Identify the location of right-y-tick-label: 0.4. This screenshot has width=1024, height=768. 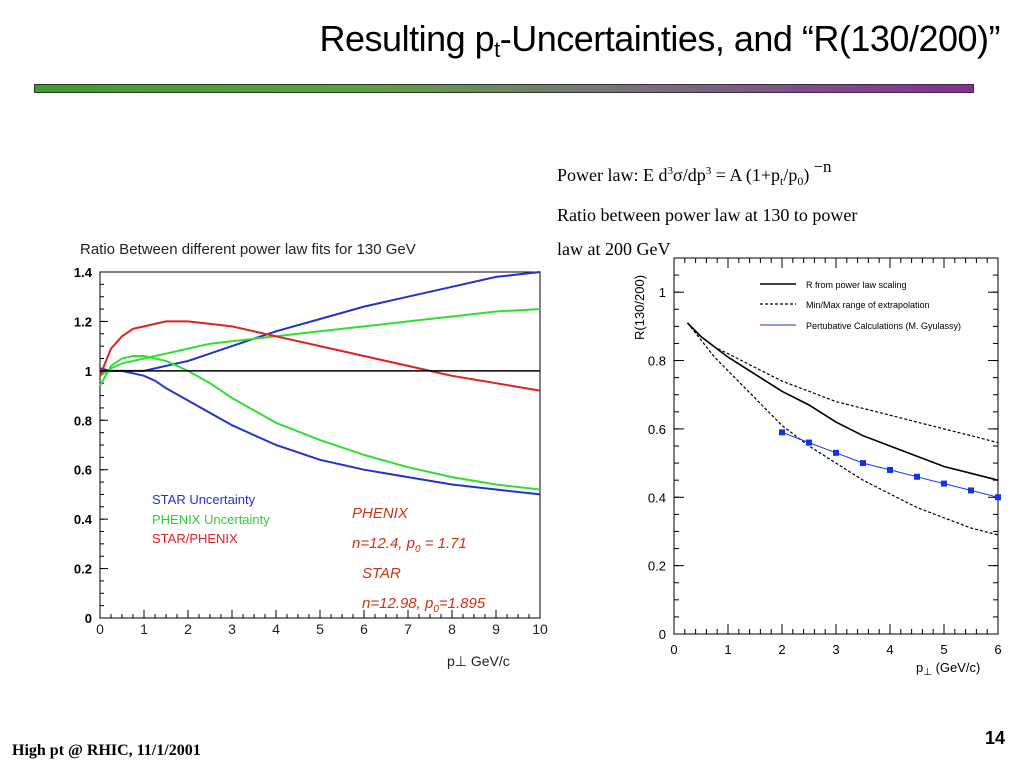
(657, 497).